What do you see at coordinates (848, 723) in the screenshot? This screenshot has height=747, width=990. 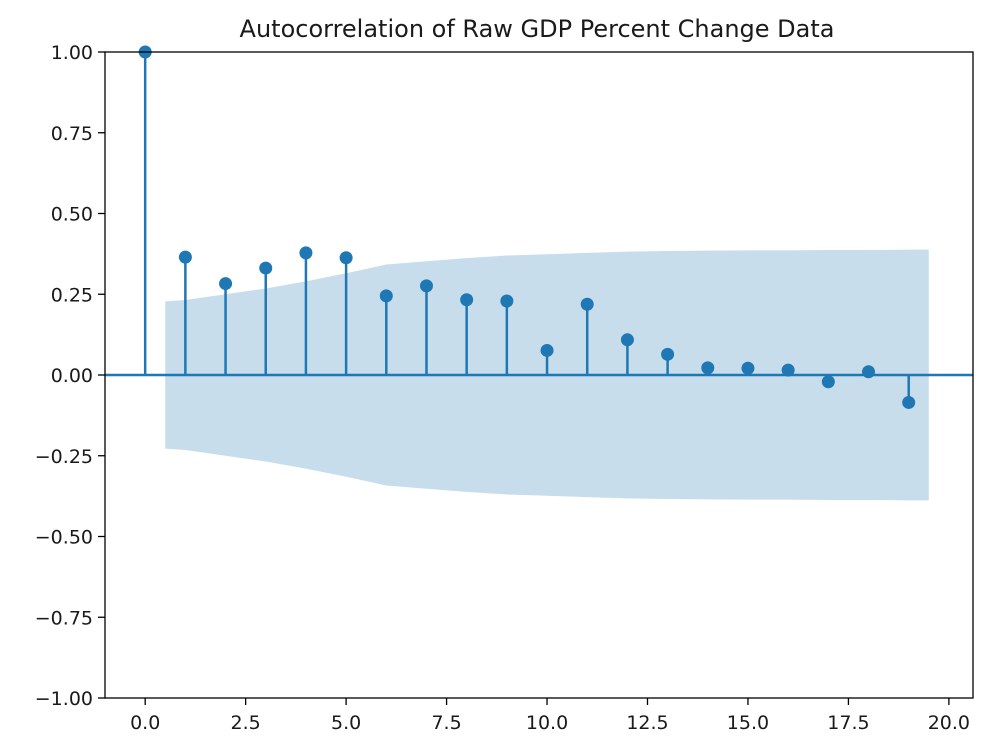 I see `x-tick-label: 17.5` at bounding box center [848, 723].